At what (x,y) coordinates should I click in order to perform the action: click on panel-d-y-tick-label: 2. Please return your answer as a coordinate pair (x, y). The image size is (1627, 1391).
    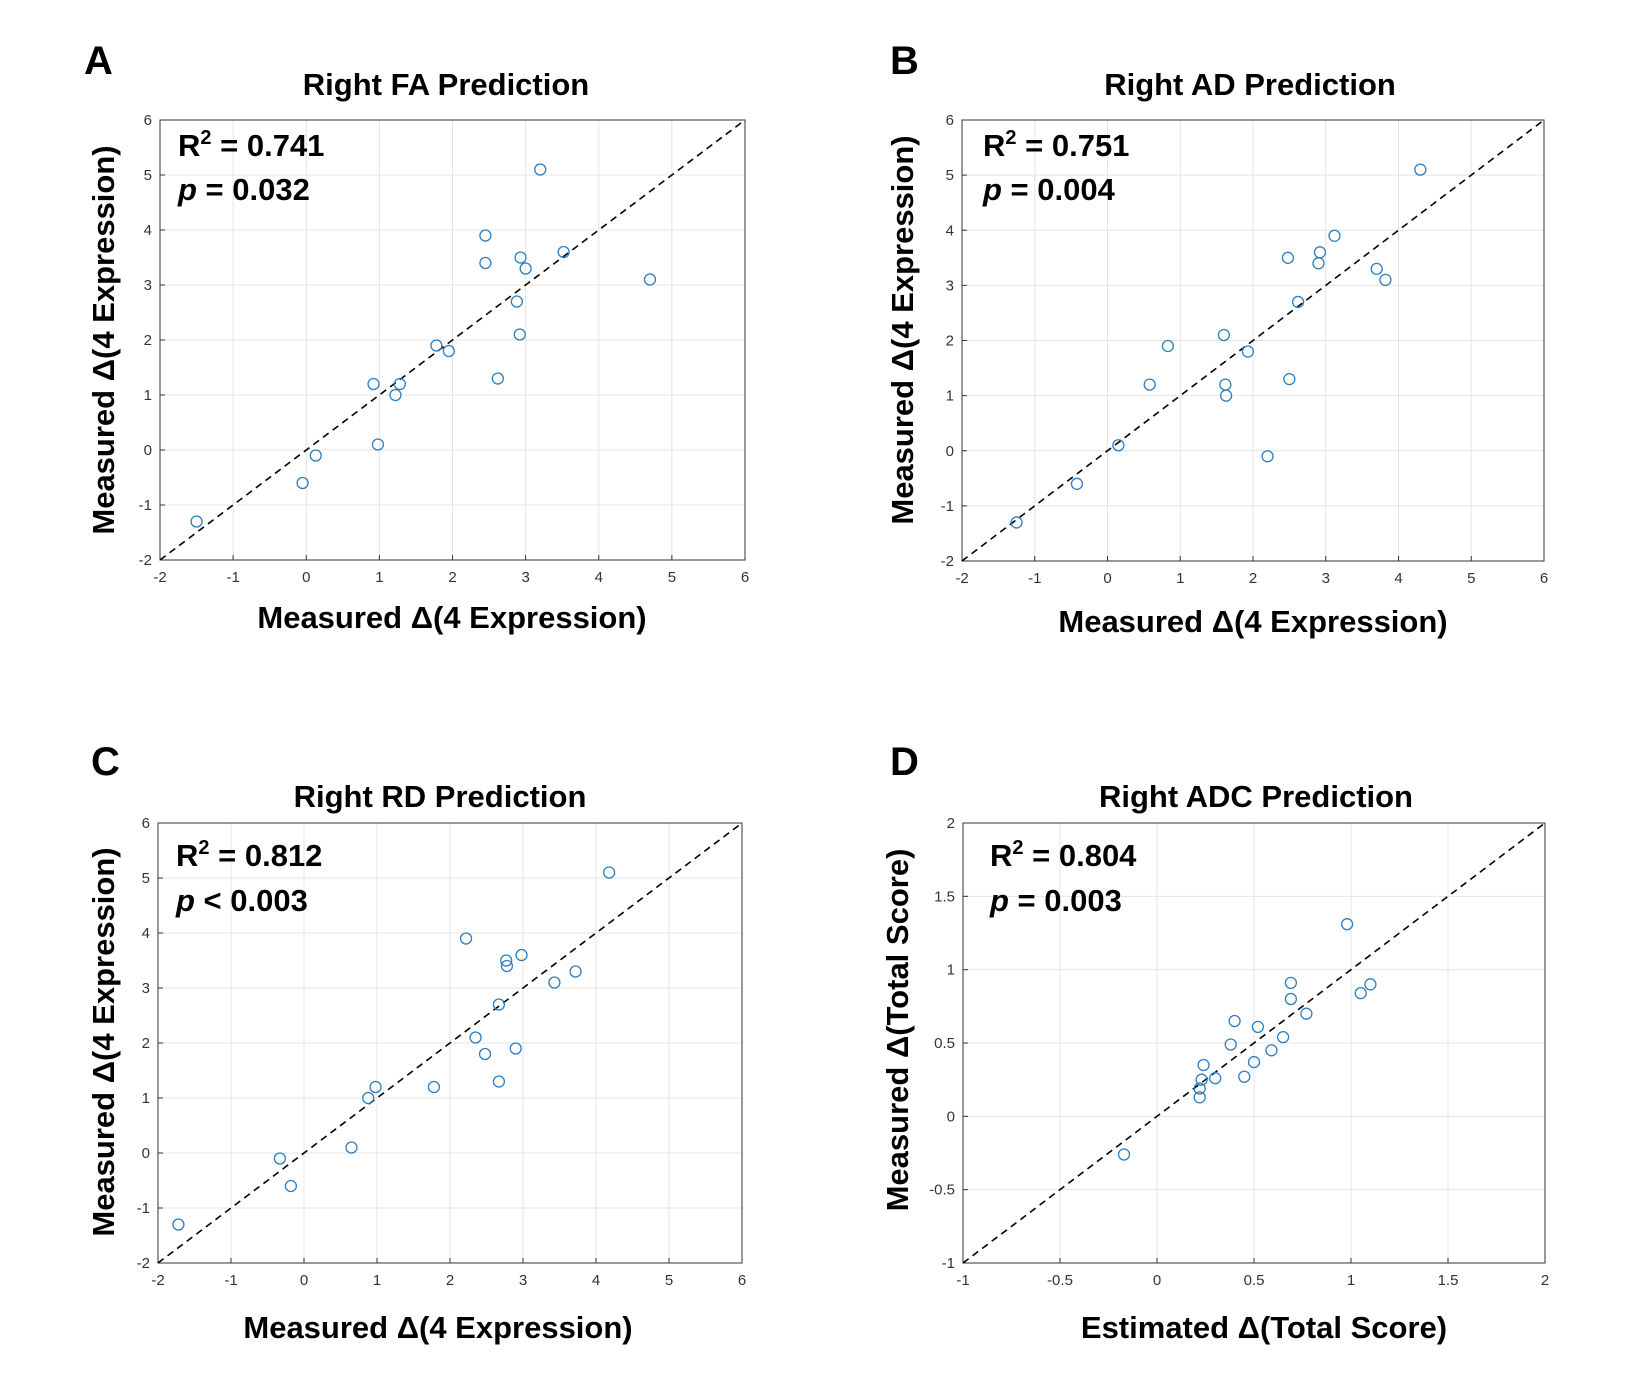
    Looking at the image, I should click on (951, 823).